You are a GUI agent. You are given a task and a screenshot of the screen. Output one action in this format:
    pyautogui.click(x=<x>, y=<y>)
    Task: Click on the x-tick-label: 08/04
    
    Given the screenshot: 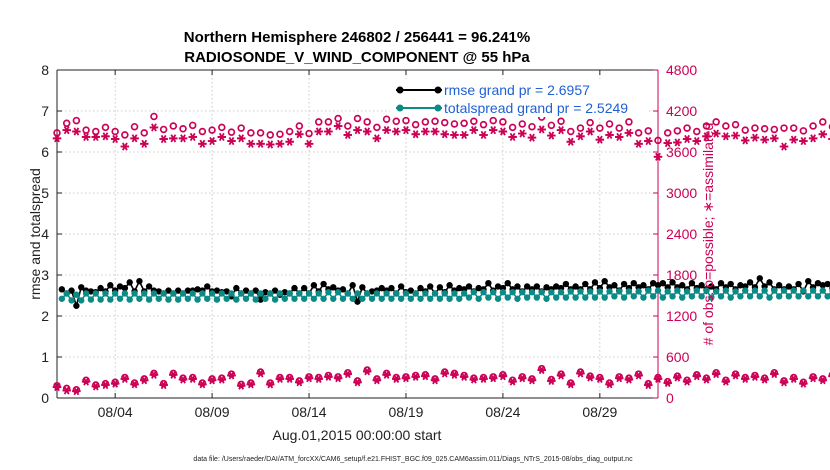 What is the action you would take?
    pyautogui.click(x=115, y=412)
    